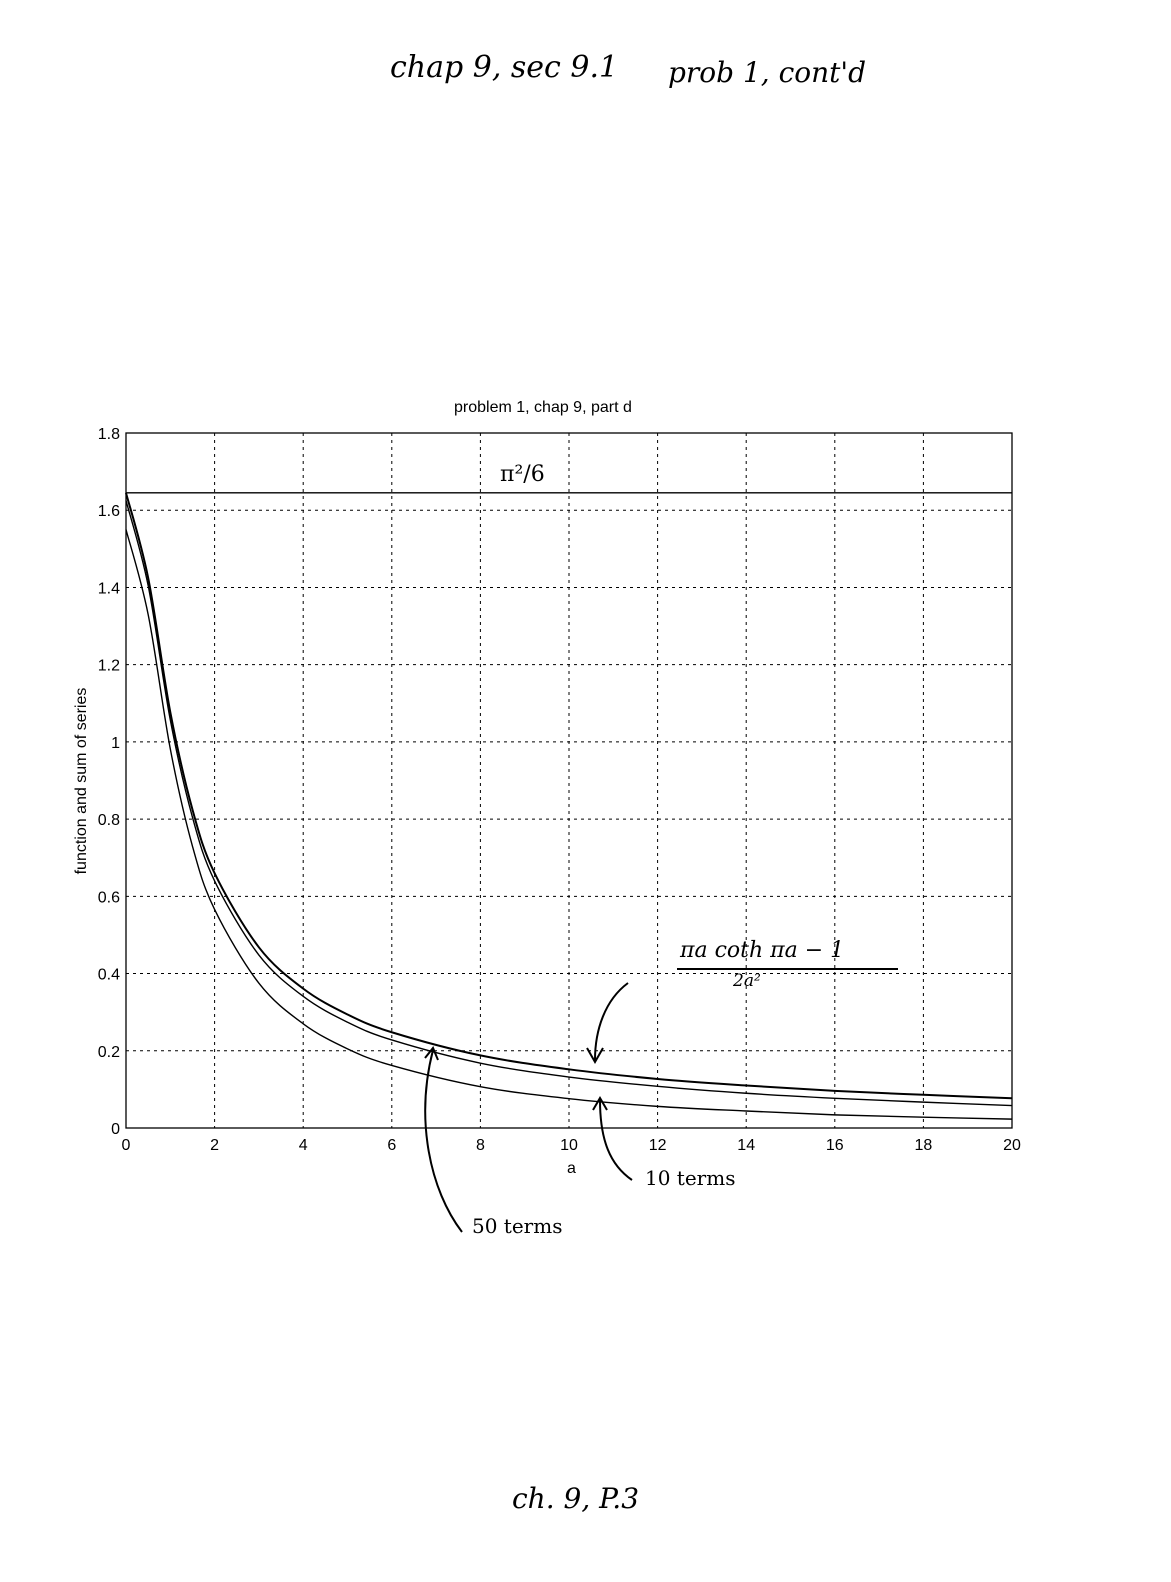 The image size is (1171, 1582). Describe the element at coordinates (109, 588) in the screenshot. I see `y-tick-label: 1.4` at that location.